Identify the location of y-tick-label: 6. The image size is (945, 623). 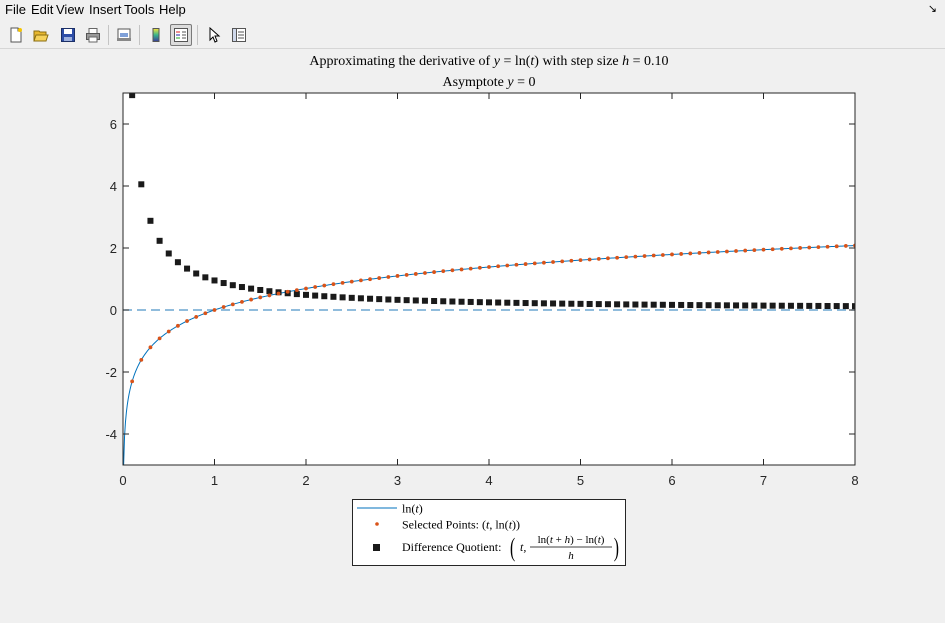
(113, 124).